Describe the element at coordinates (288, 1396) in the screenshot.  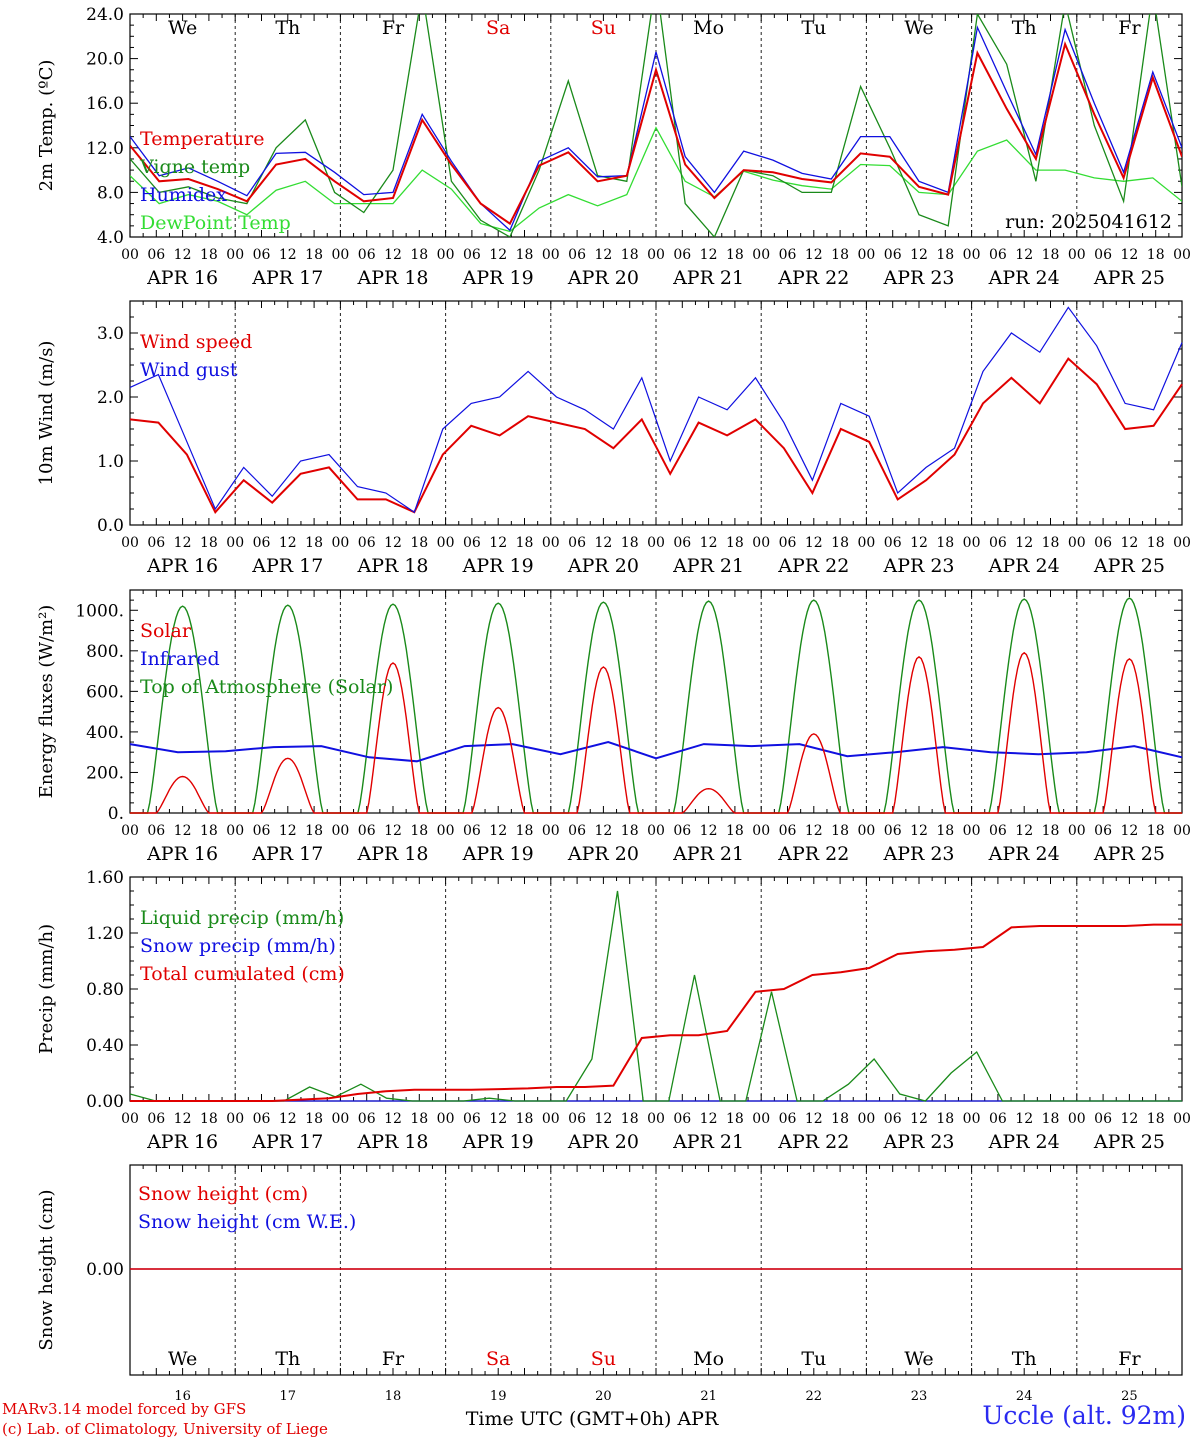
I see `day-number: 17` at that location.